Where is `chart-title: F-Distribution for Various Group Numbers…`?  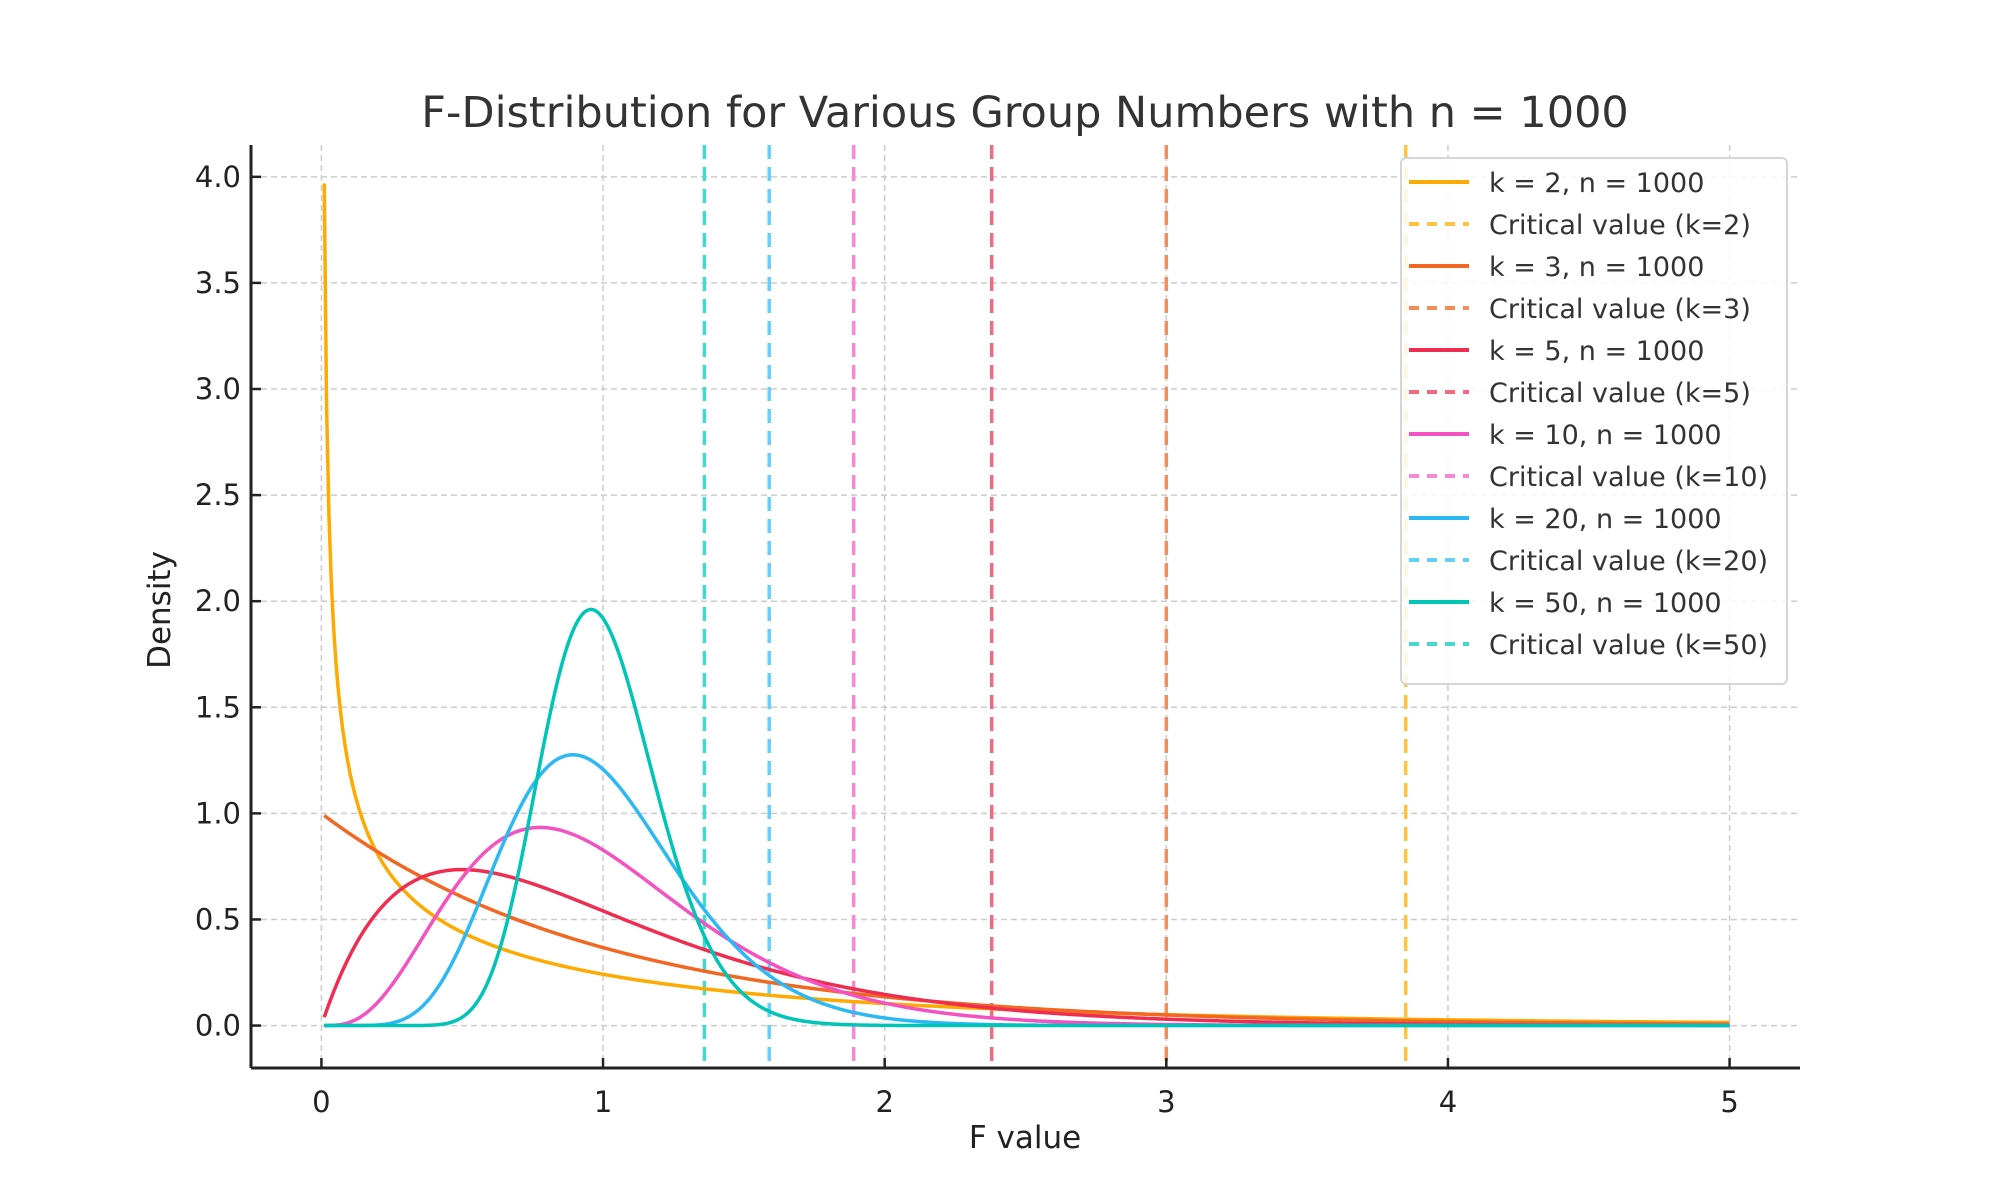 chart-title: F-Distribution for Various Group Numbers… is located at coordinates (1025, 113).